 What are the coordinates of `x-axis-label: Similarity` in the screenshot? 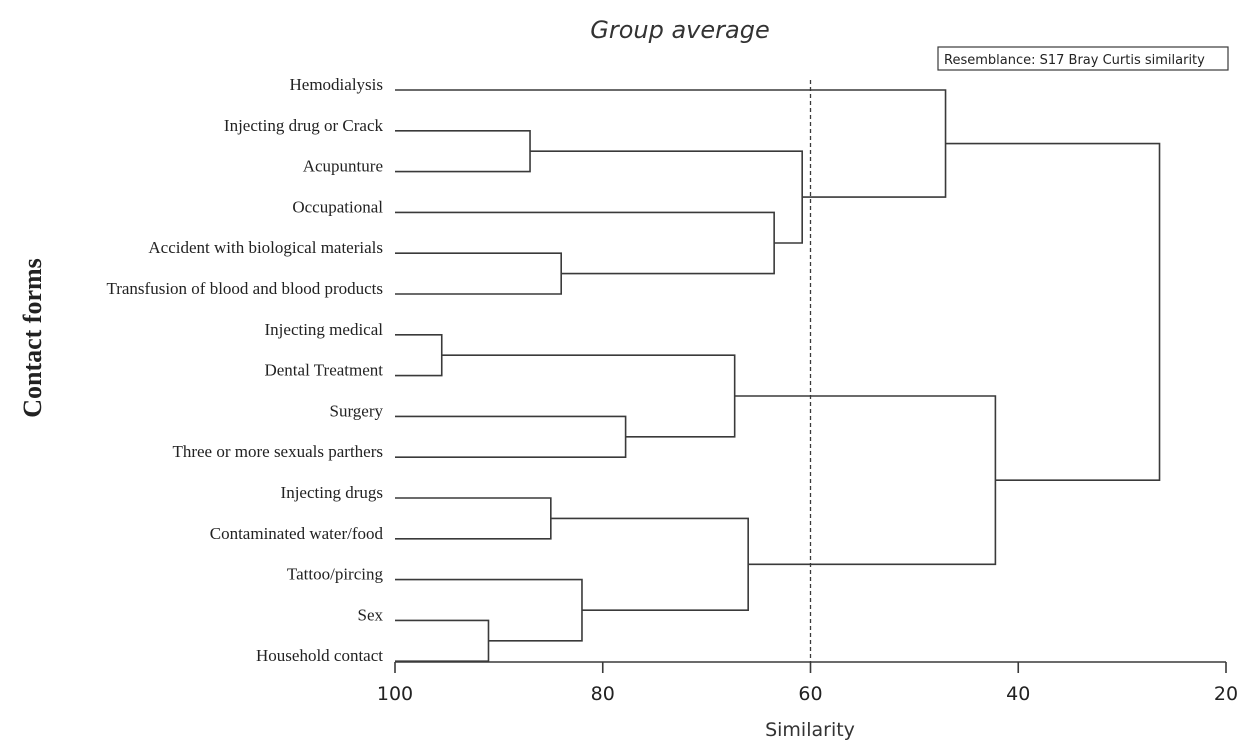 It's located at (810, 730).